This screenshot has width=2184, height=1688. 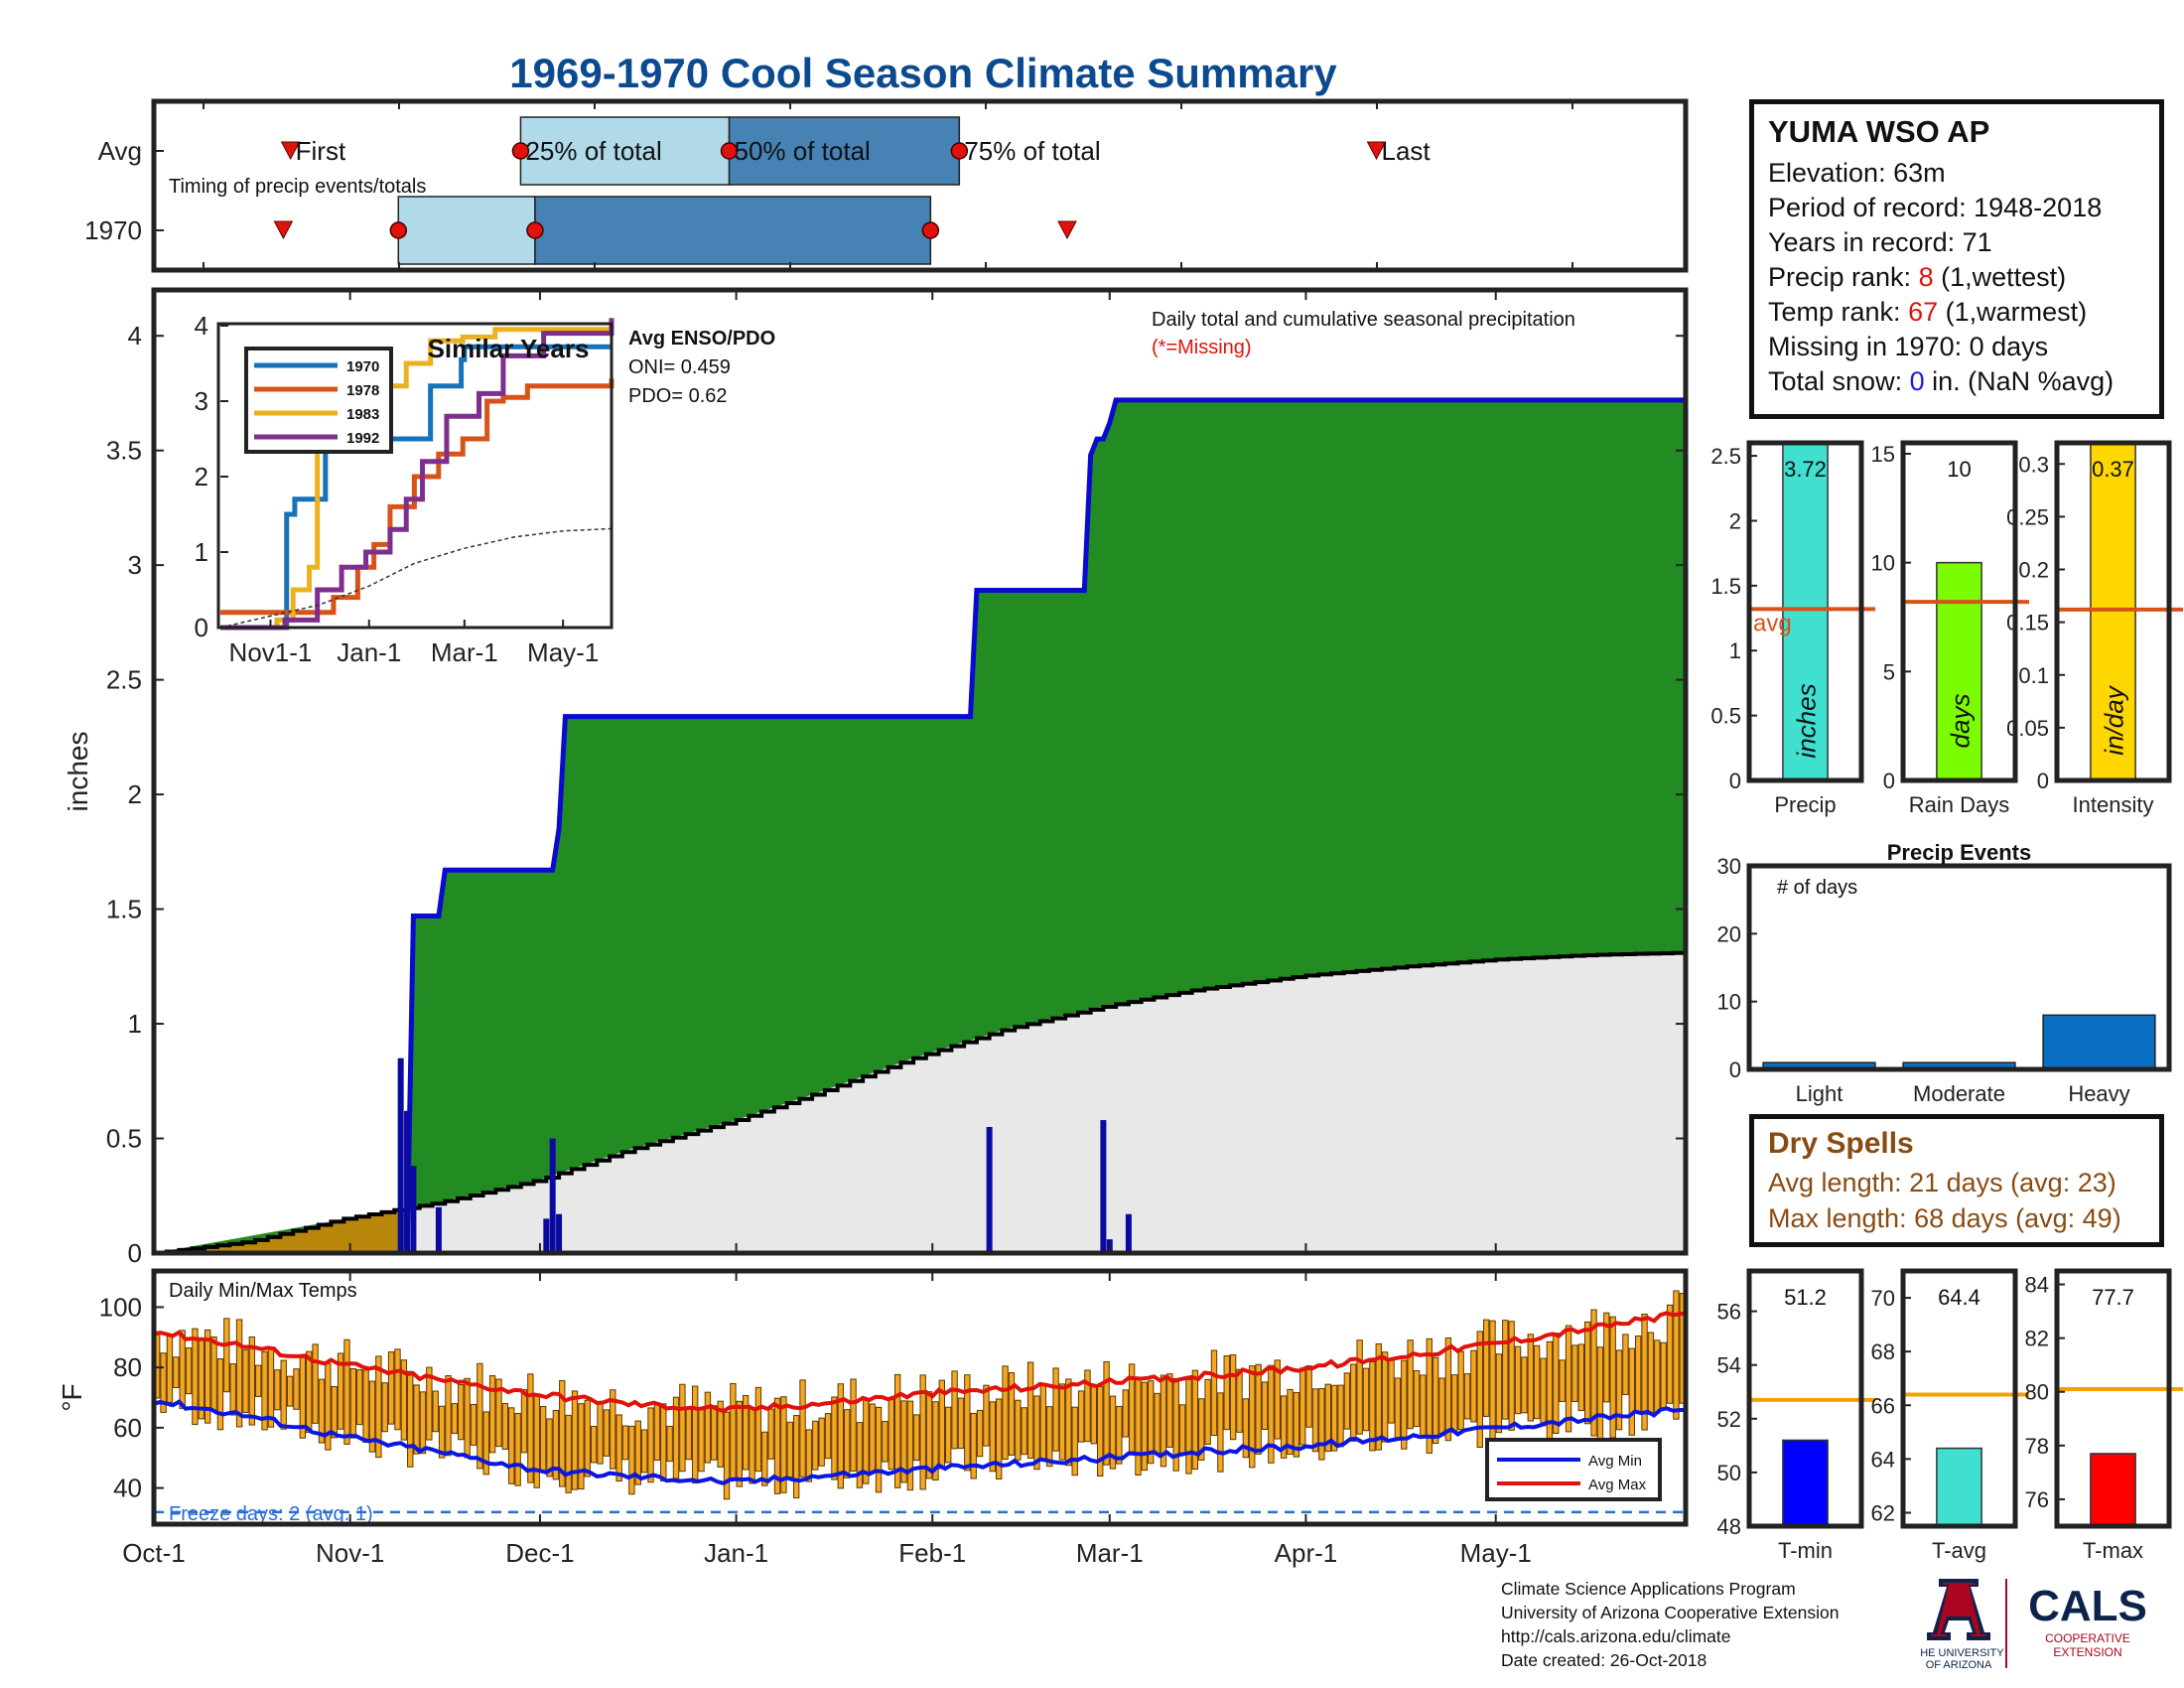 What do you see at coordinates (1735, 781) in the screenshot?
I see `precip-bar-chart-tick-label: 0` at bounding box center [1735, 781].